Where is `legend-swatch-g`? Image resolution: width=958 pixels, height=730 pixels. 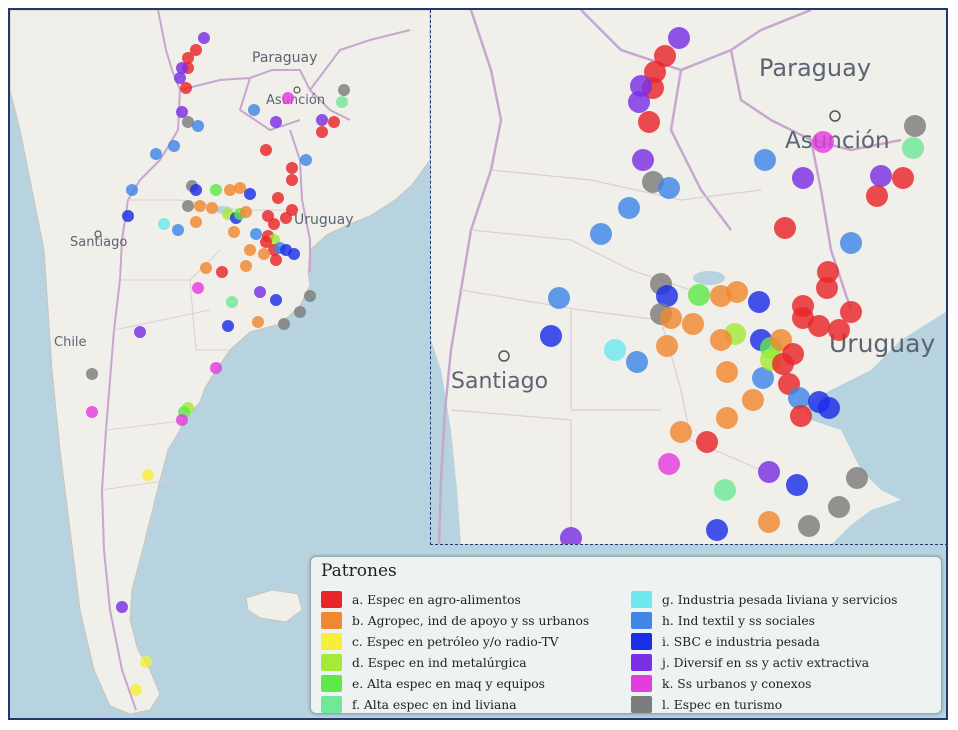
legend-swatch-g is located at coordinates (641, 599).